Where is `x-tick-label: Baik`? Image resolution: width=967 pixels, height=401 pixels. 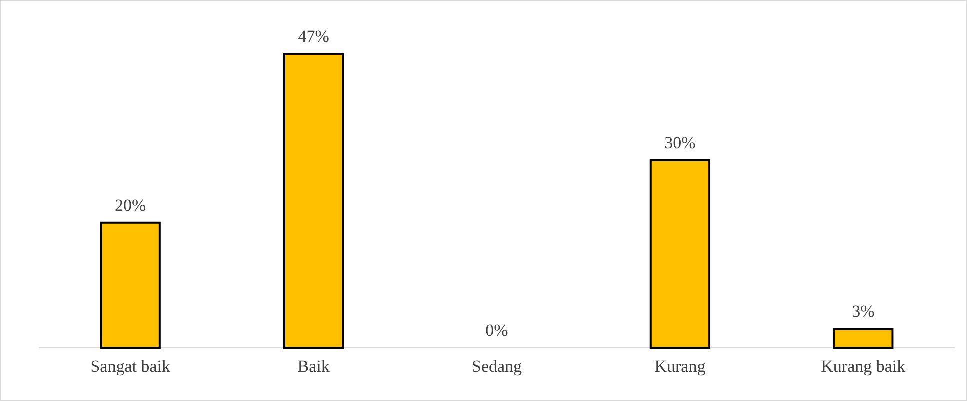
x-tick-label: Baik is located at coordinates (314, 366).